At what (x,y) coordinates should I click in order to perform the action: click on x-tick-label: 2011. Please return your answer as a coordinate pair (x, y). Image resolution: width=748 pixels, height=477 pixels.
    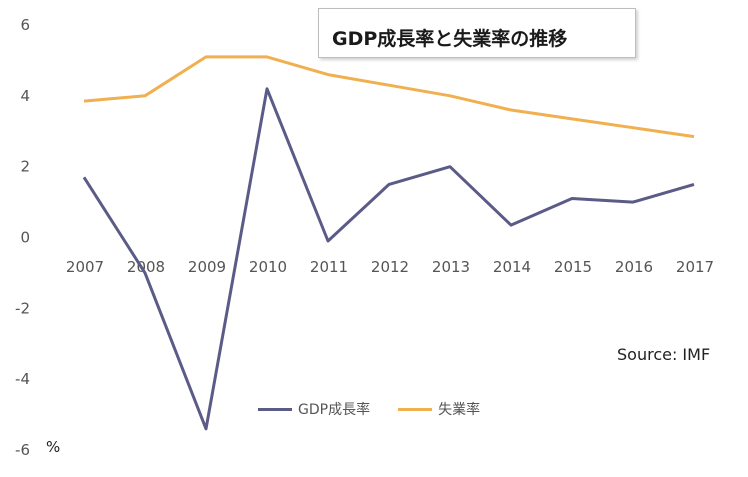
    Looking at the image, I should click on (329, 267).